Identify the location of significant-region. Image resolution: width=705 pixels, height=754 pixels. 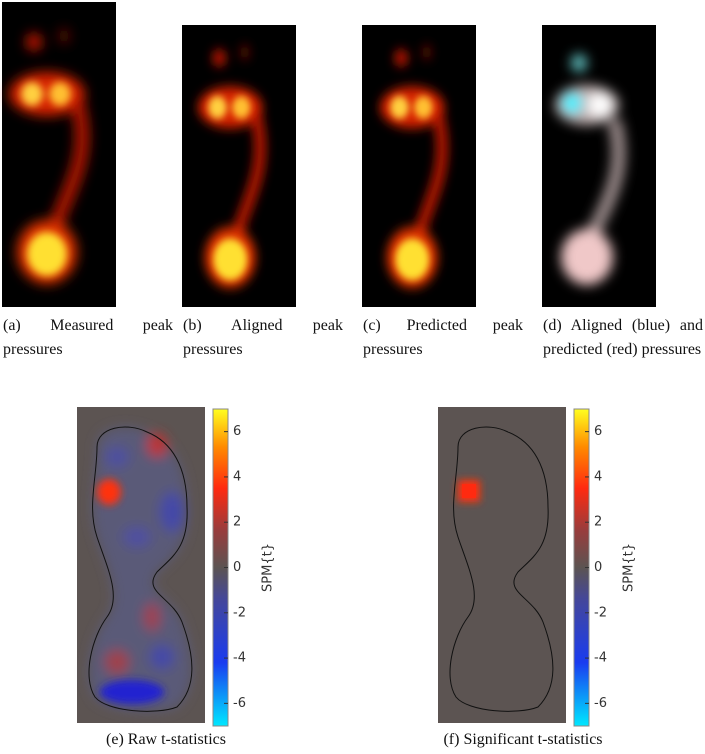
(469, 491).